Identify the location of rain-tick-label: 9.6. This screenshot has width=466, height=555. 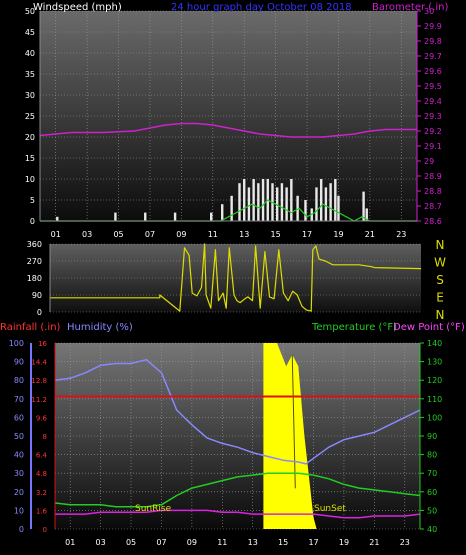
(42, 418).